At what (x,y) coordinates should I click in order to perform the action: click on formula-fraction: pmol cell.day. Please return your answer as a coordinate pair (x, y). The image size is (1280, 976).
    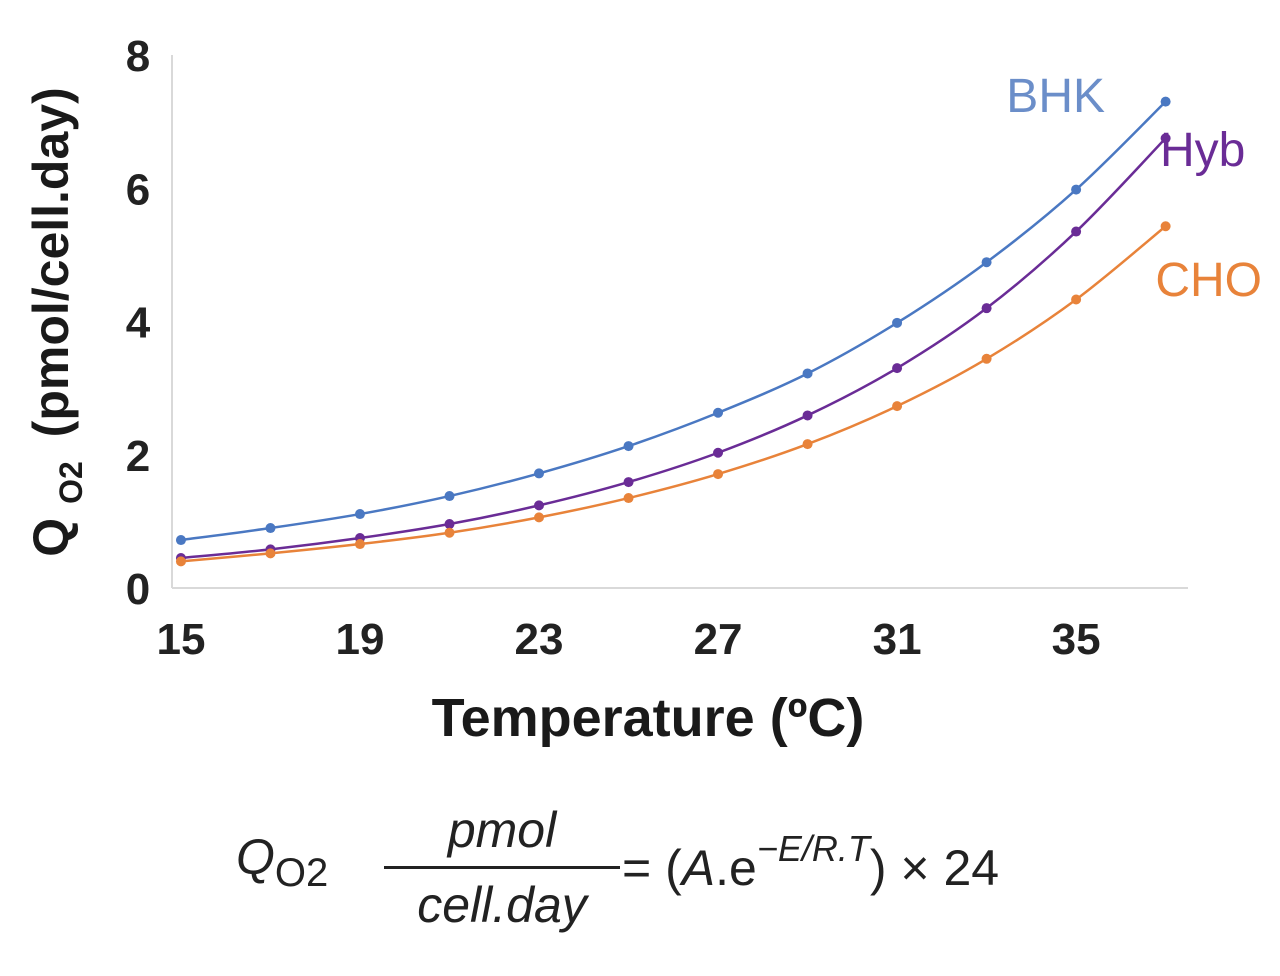
    Looking at the image, I should click on (502, 867).